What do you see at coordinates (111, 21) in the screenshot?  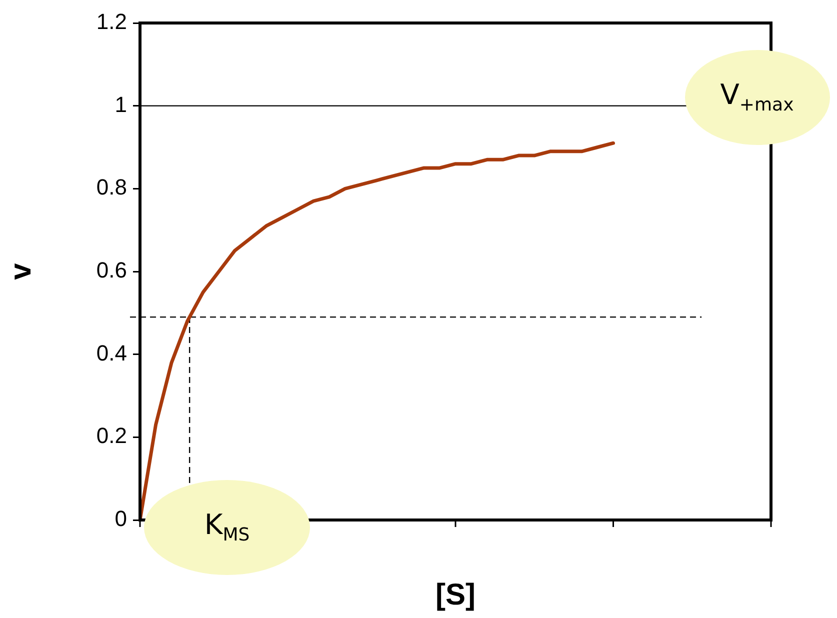 I see `y-tick-label: 1.2` at bounding box center [111, 21].